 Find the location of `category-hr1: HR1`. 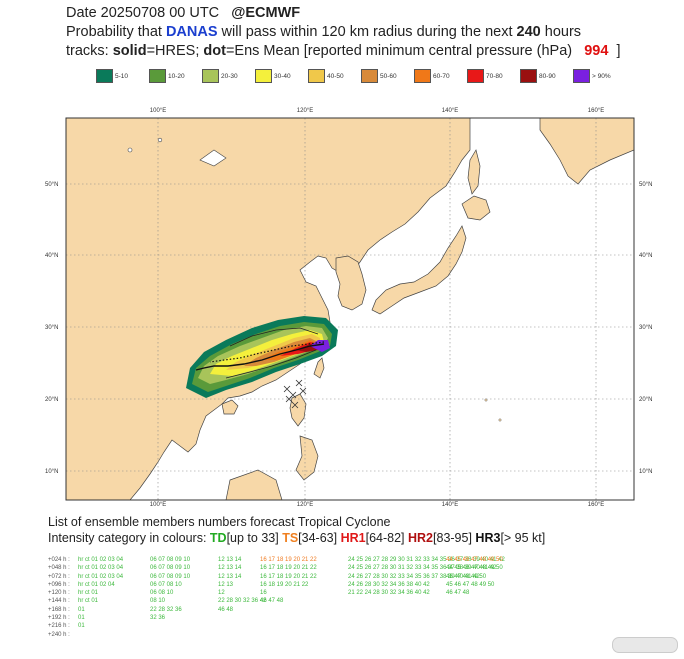

category-hr1: HR1 is located at coordinates (353, 538).